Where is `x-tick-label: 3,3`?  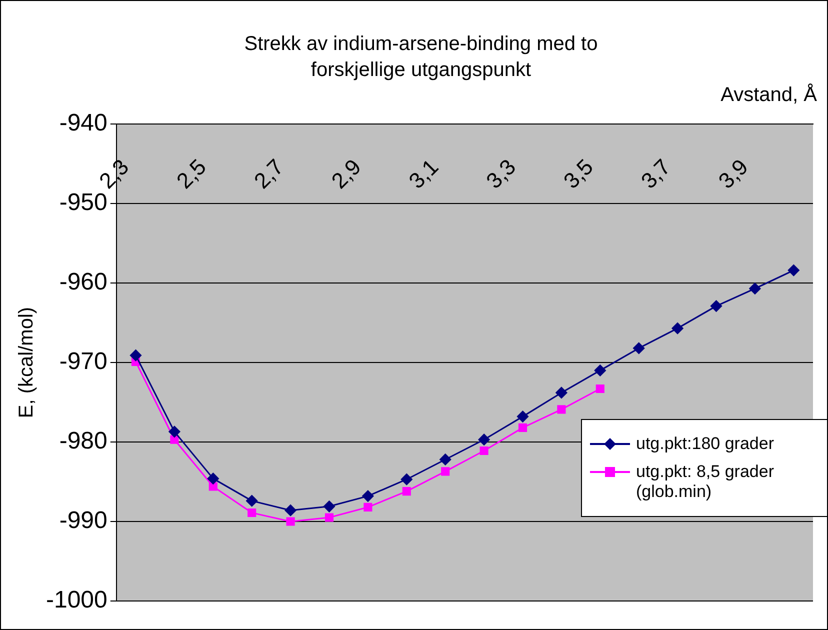
x-tick-label: 3,3 is located at coordinates (501, 174).